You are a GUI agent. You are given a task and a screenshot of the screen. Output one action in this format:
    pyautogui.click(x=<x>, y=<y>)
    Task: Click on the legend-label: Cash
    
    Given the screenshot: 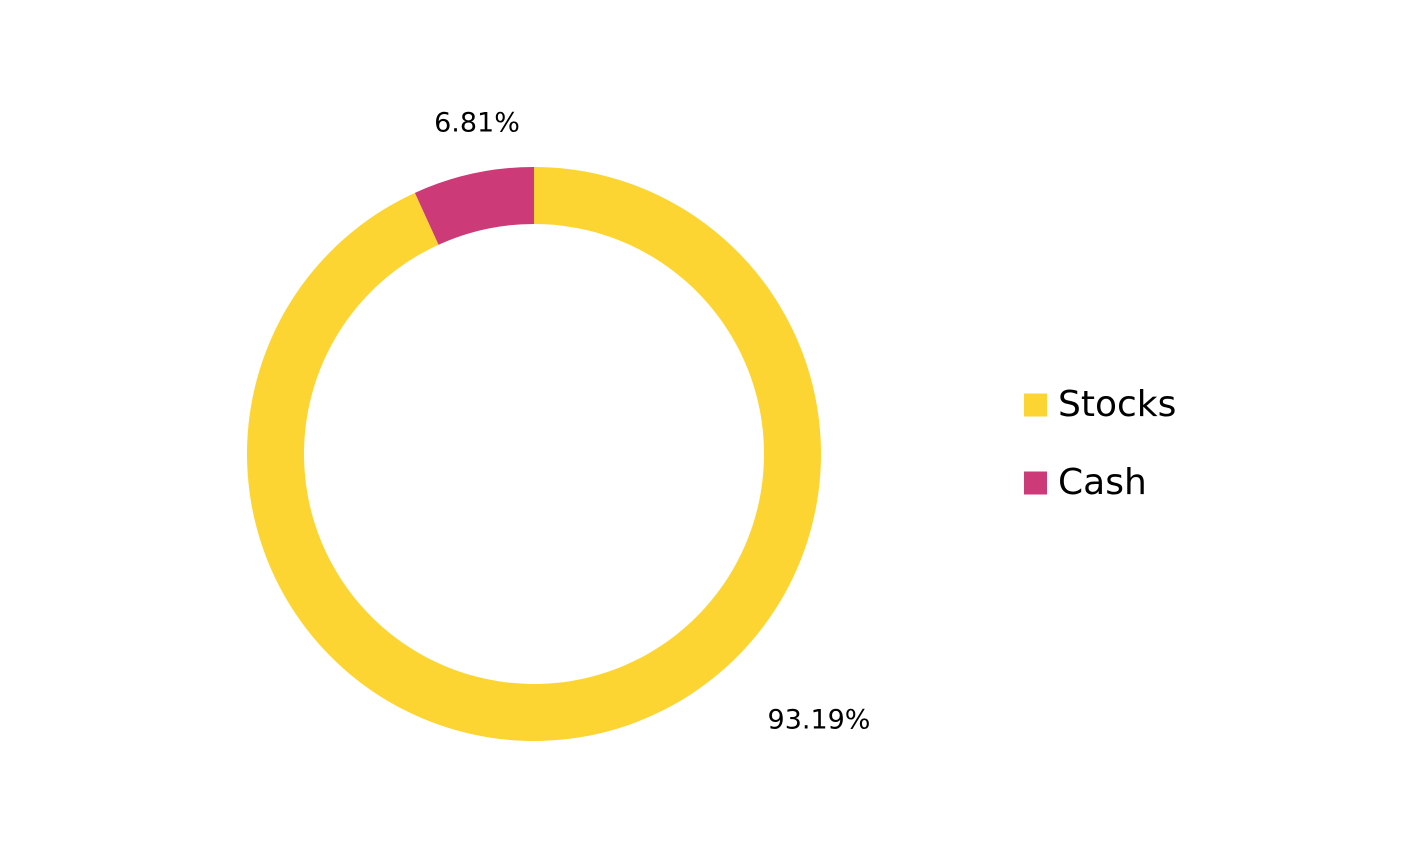 What is the action you would take?
    pyautogui.click(x=1102, y=482)
    